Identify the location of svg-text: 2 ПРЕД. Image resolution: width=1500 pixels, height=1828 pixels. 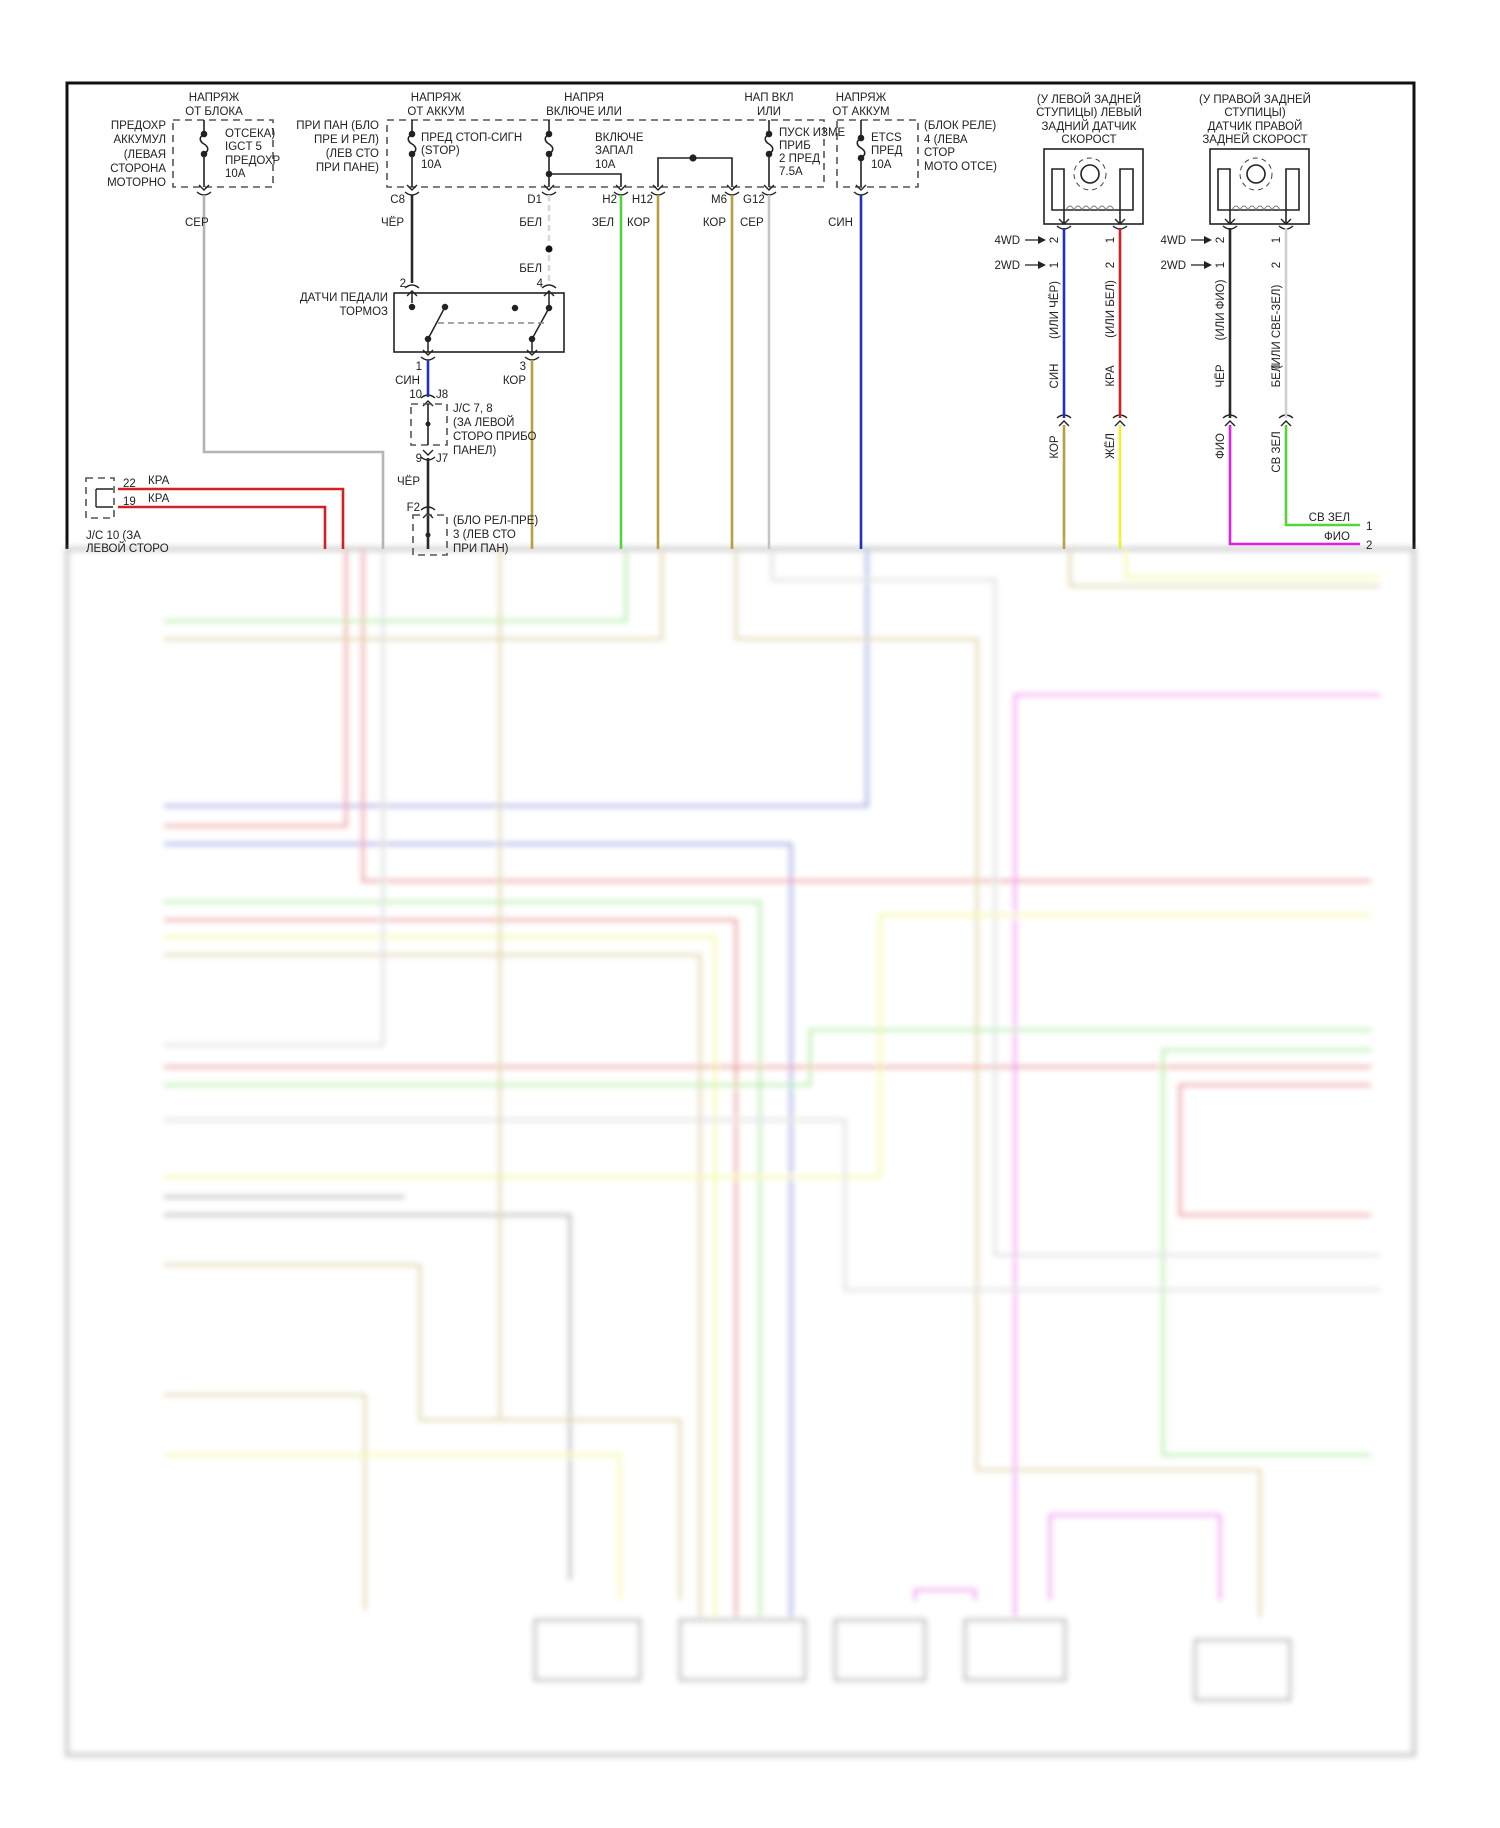
(799, 159).